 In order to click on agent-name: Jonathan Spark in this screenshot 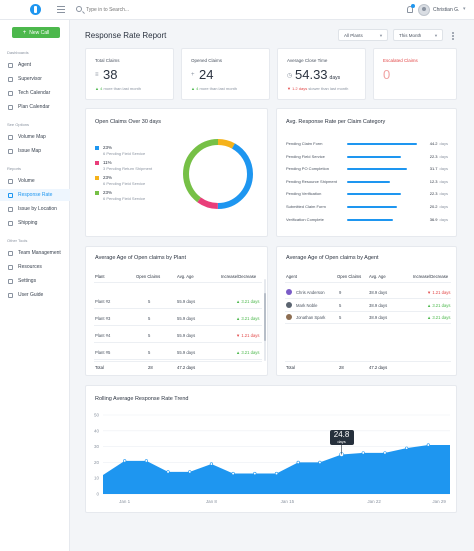, I will do `click(311, 317)`.